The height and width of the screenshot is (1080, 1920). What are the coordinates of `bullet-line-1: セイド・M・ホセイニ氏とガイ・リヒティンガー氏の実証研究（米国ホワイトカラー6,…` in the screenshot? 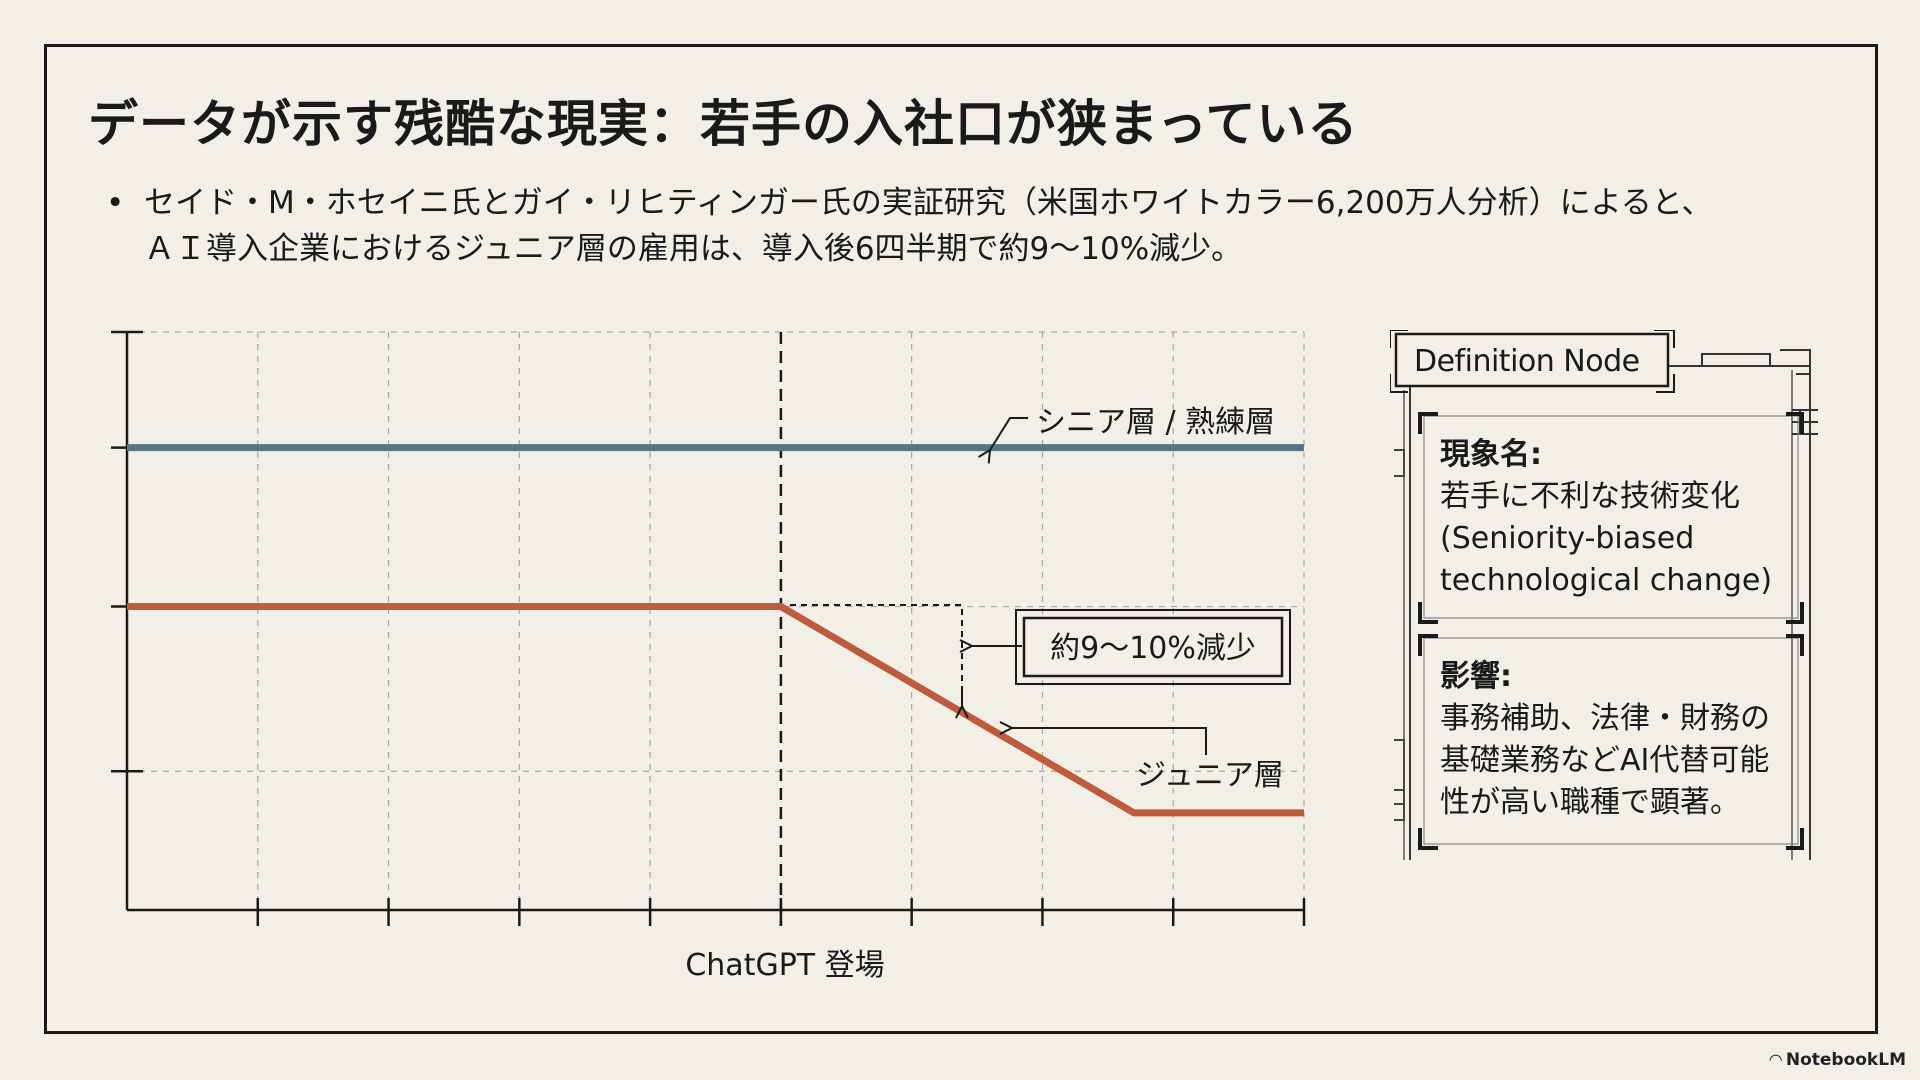 It's located at (928, 203).